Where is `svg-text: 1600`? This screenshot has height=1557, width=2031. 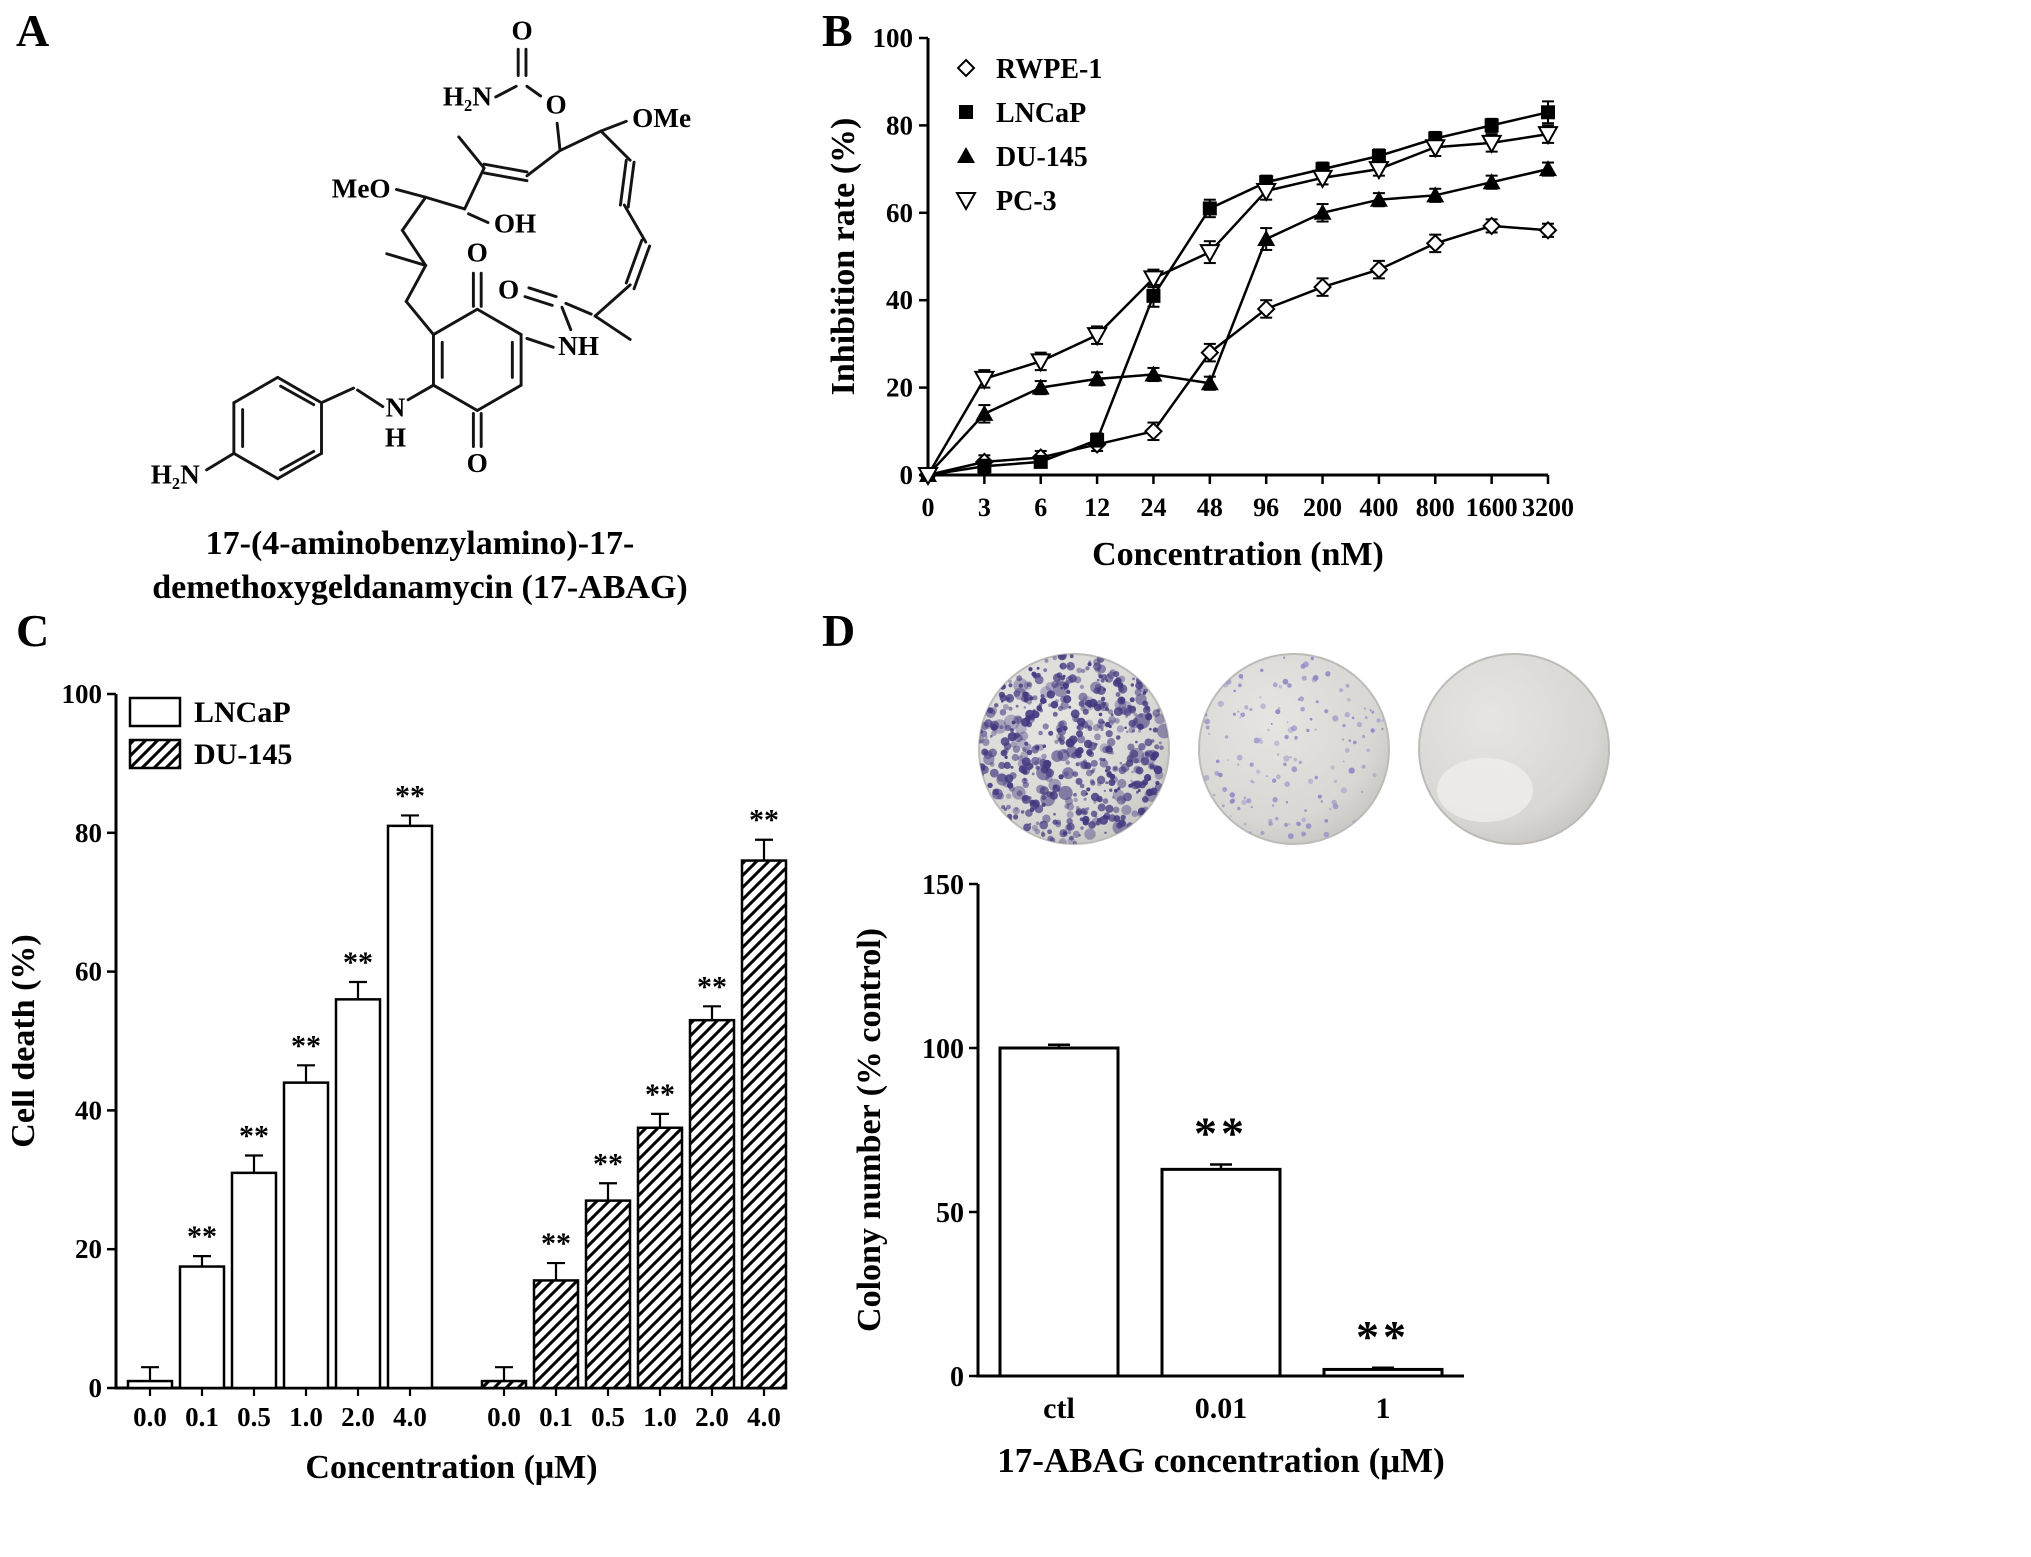
svg-text: 1600 is located at coordinates (1492, 507).